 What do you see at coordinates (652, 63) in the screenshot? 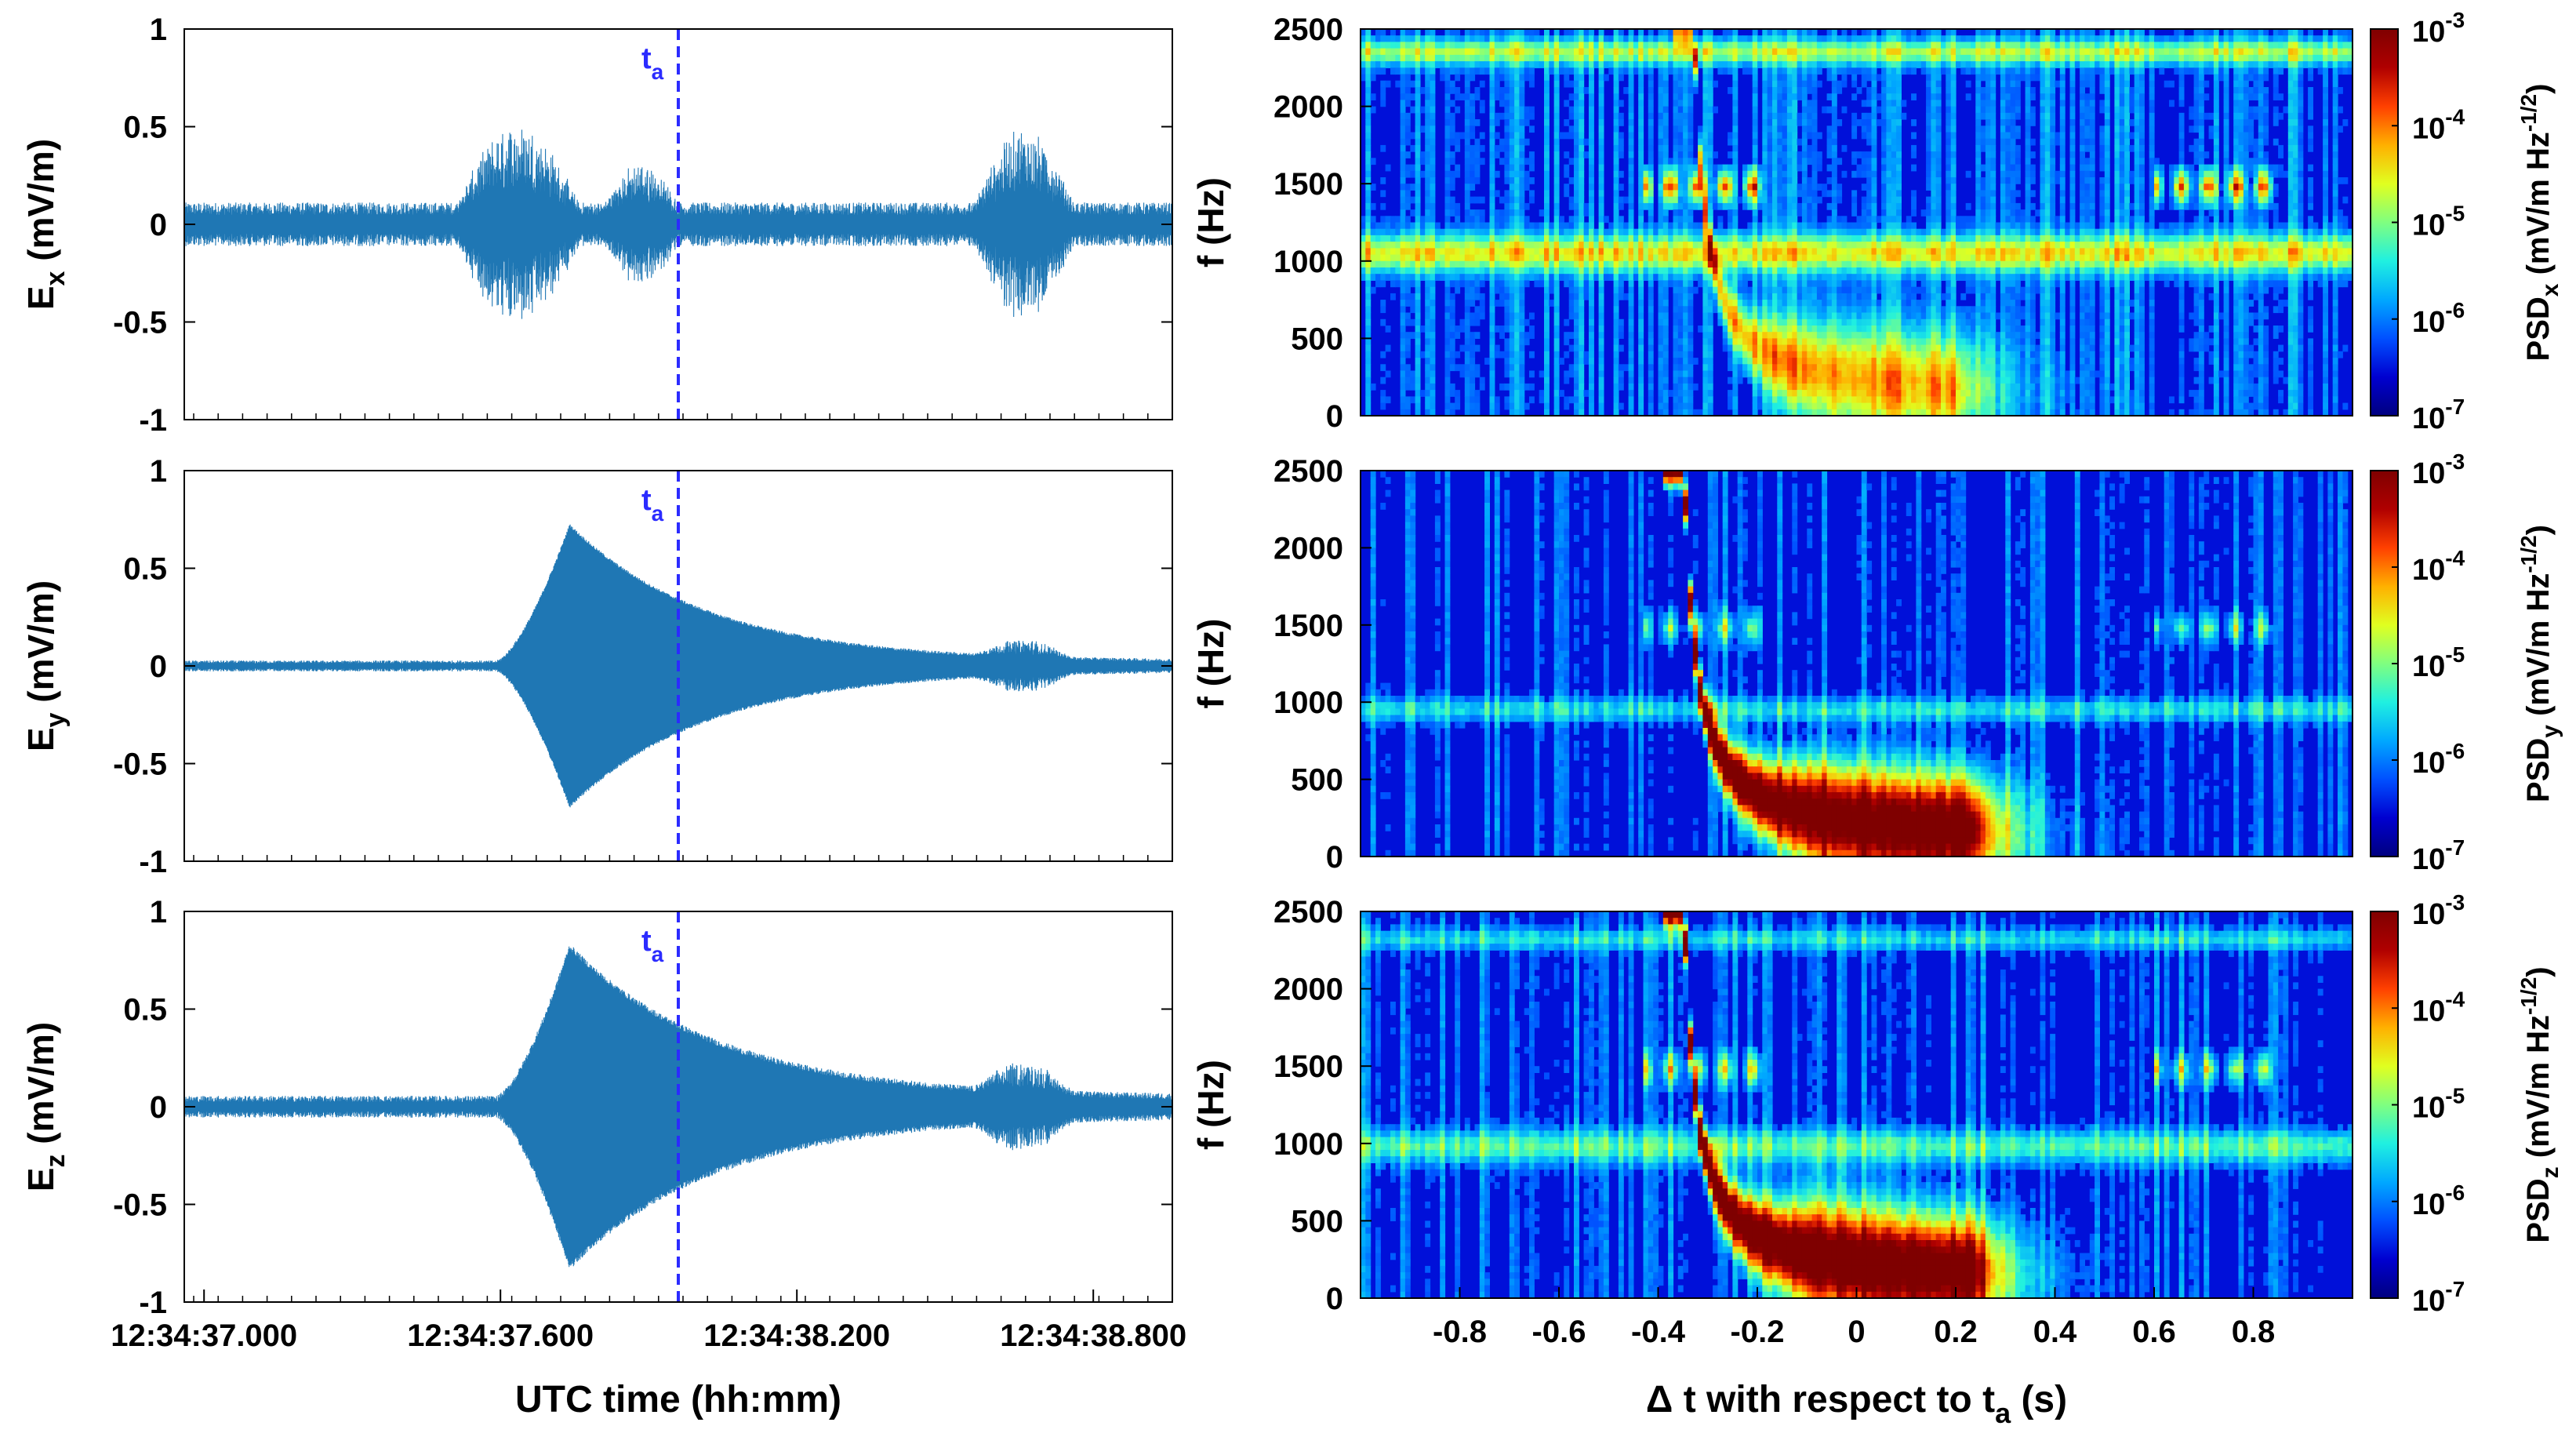
I see `ta-marker-label: ta` at bounding box center [652, 63].